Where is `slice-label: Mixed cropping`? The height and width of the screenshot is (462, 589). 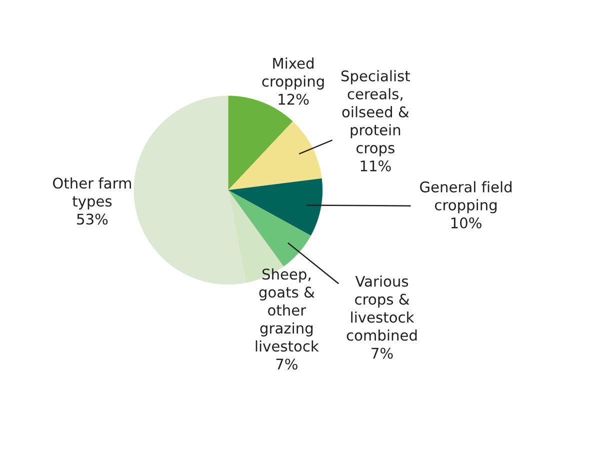 slice-label: Mixed cropping is located at coordinates (293, 74).